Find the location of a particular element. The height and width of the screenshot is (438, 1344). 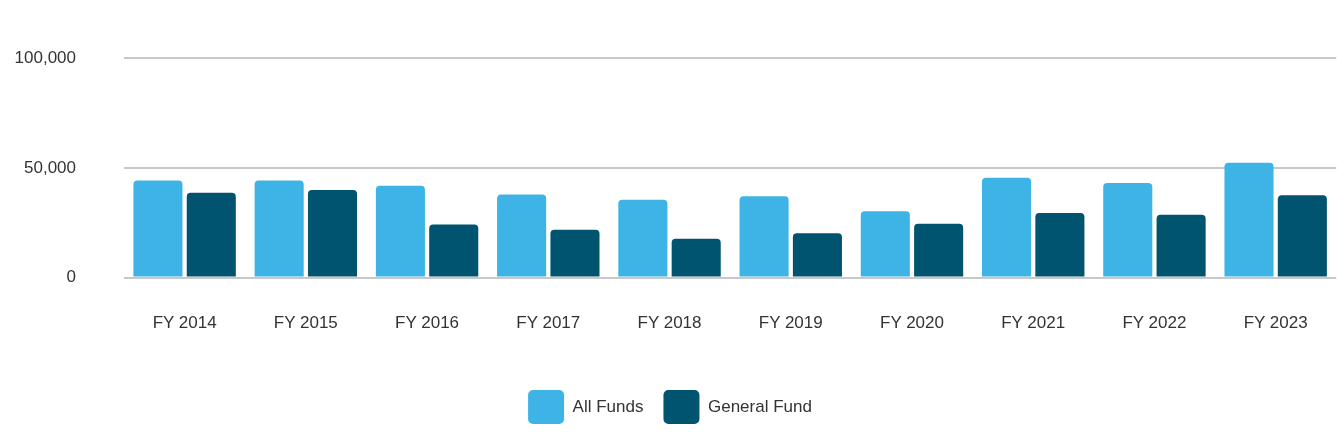

x-tick-label: FY 2021 is located at coordinates (1033, 323).